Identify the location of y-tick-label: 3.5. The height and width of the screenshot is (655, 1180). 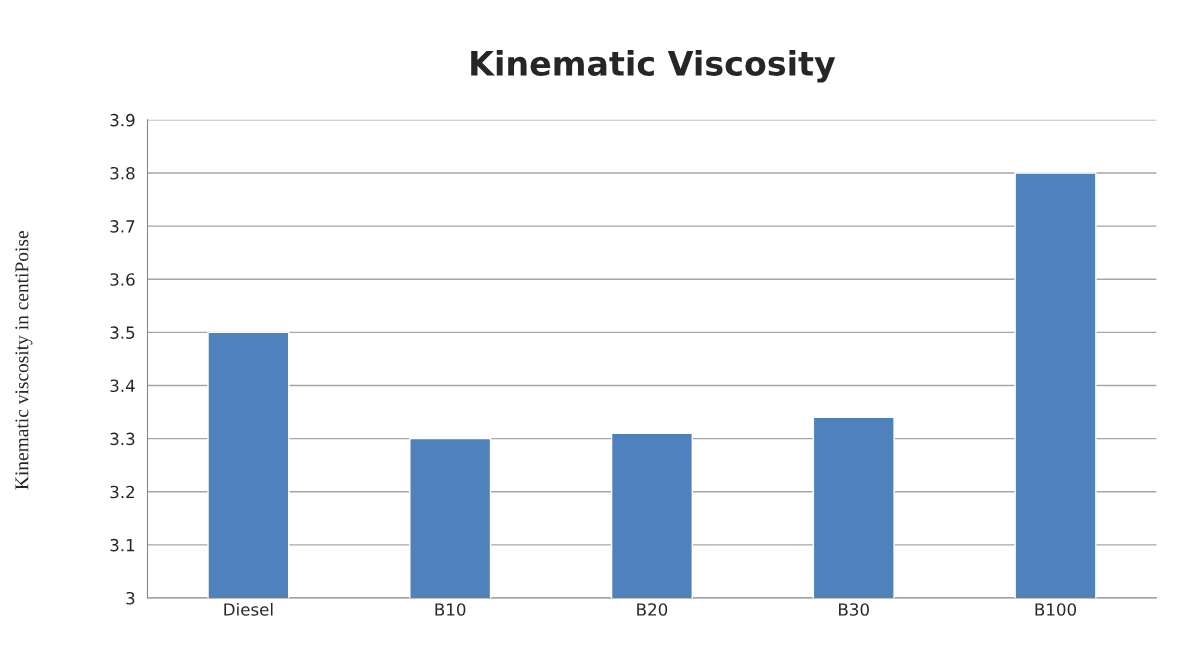
(122, 332).